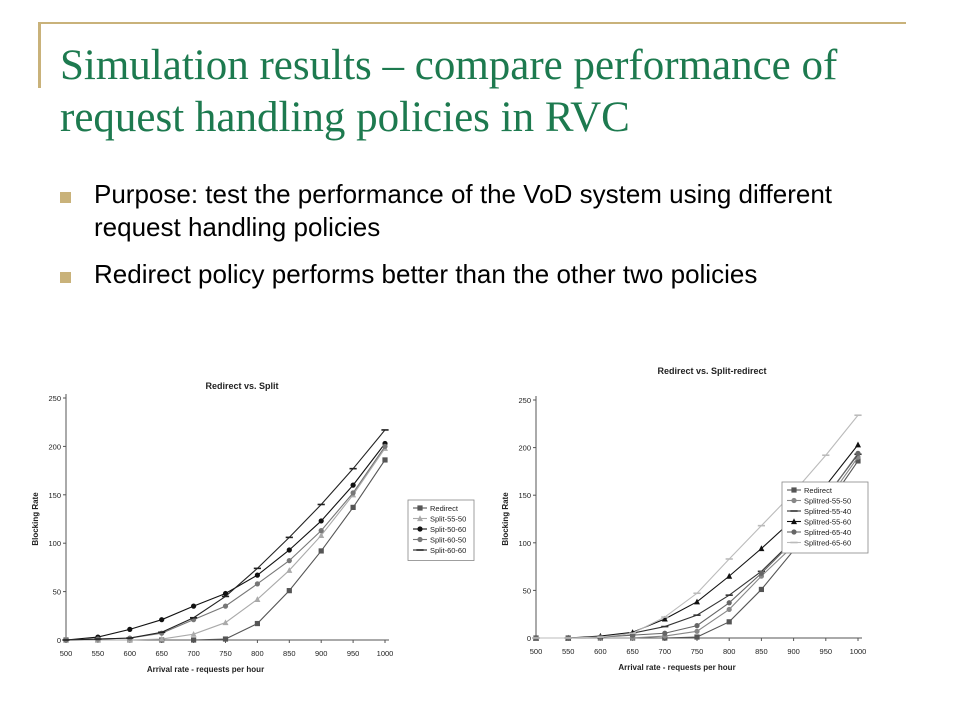 This screenshot has height=720, width=960. I want to click on legend-label: Splitred-65-40, so click(827, 532).